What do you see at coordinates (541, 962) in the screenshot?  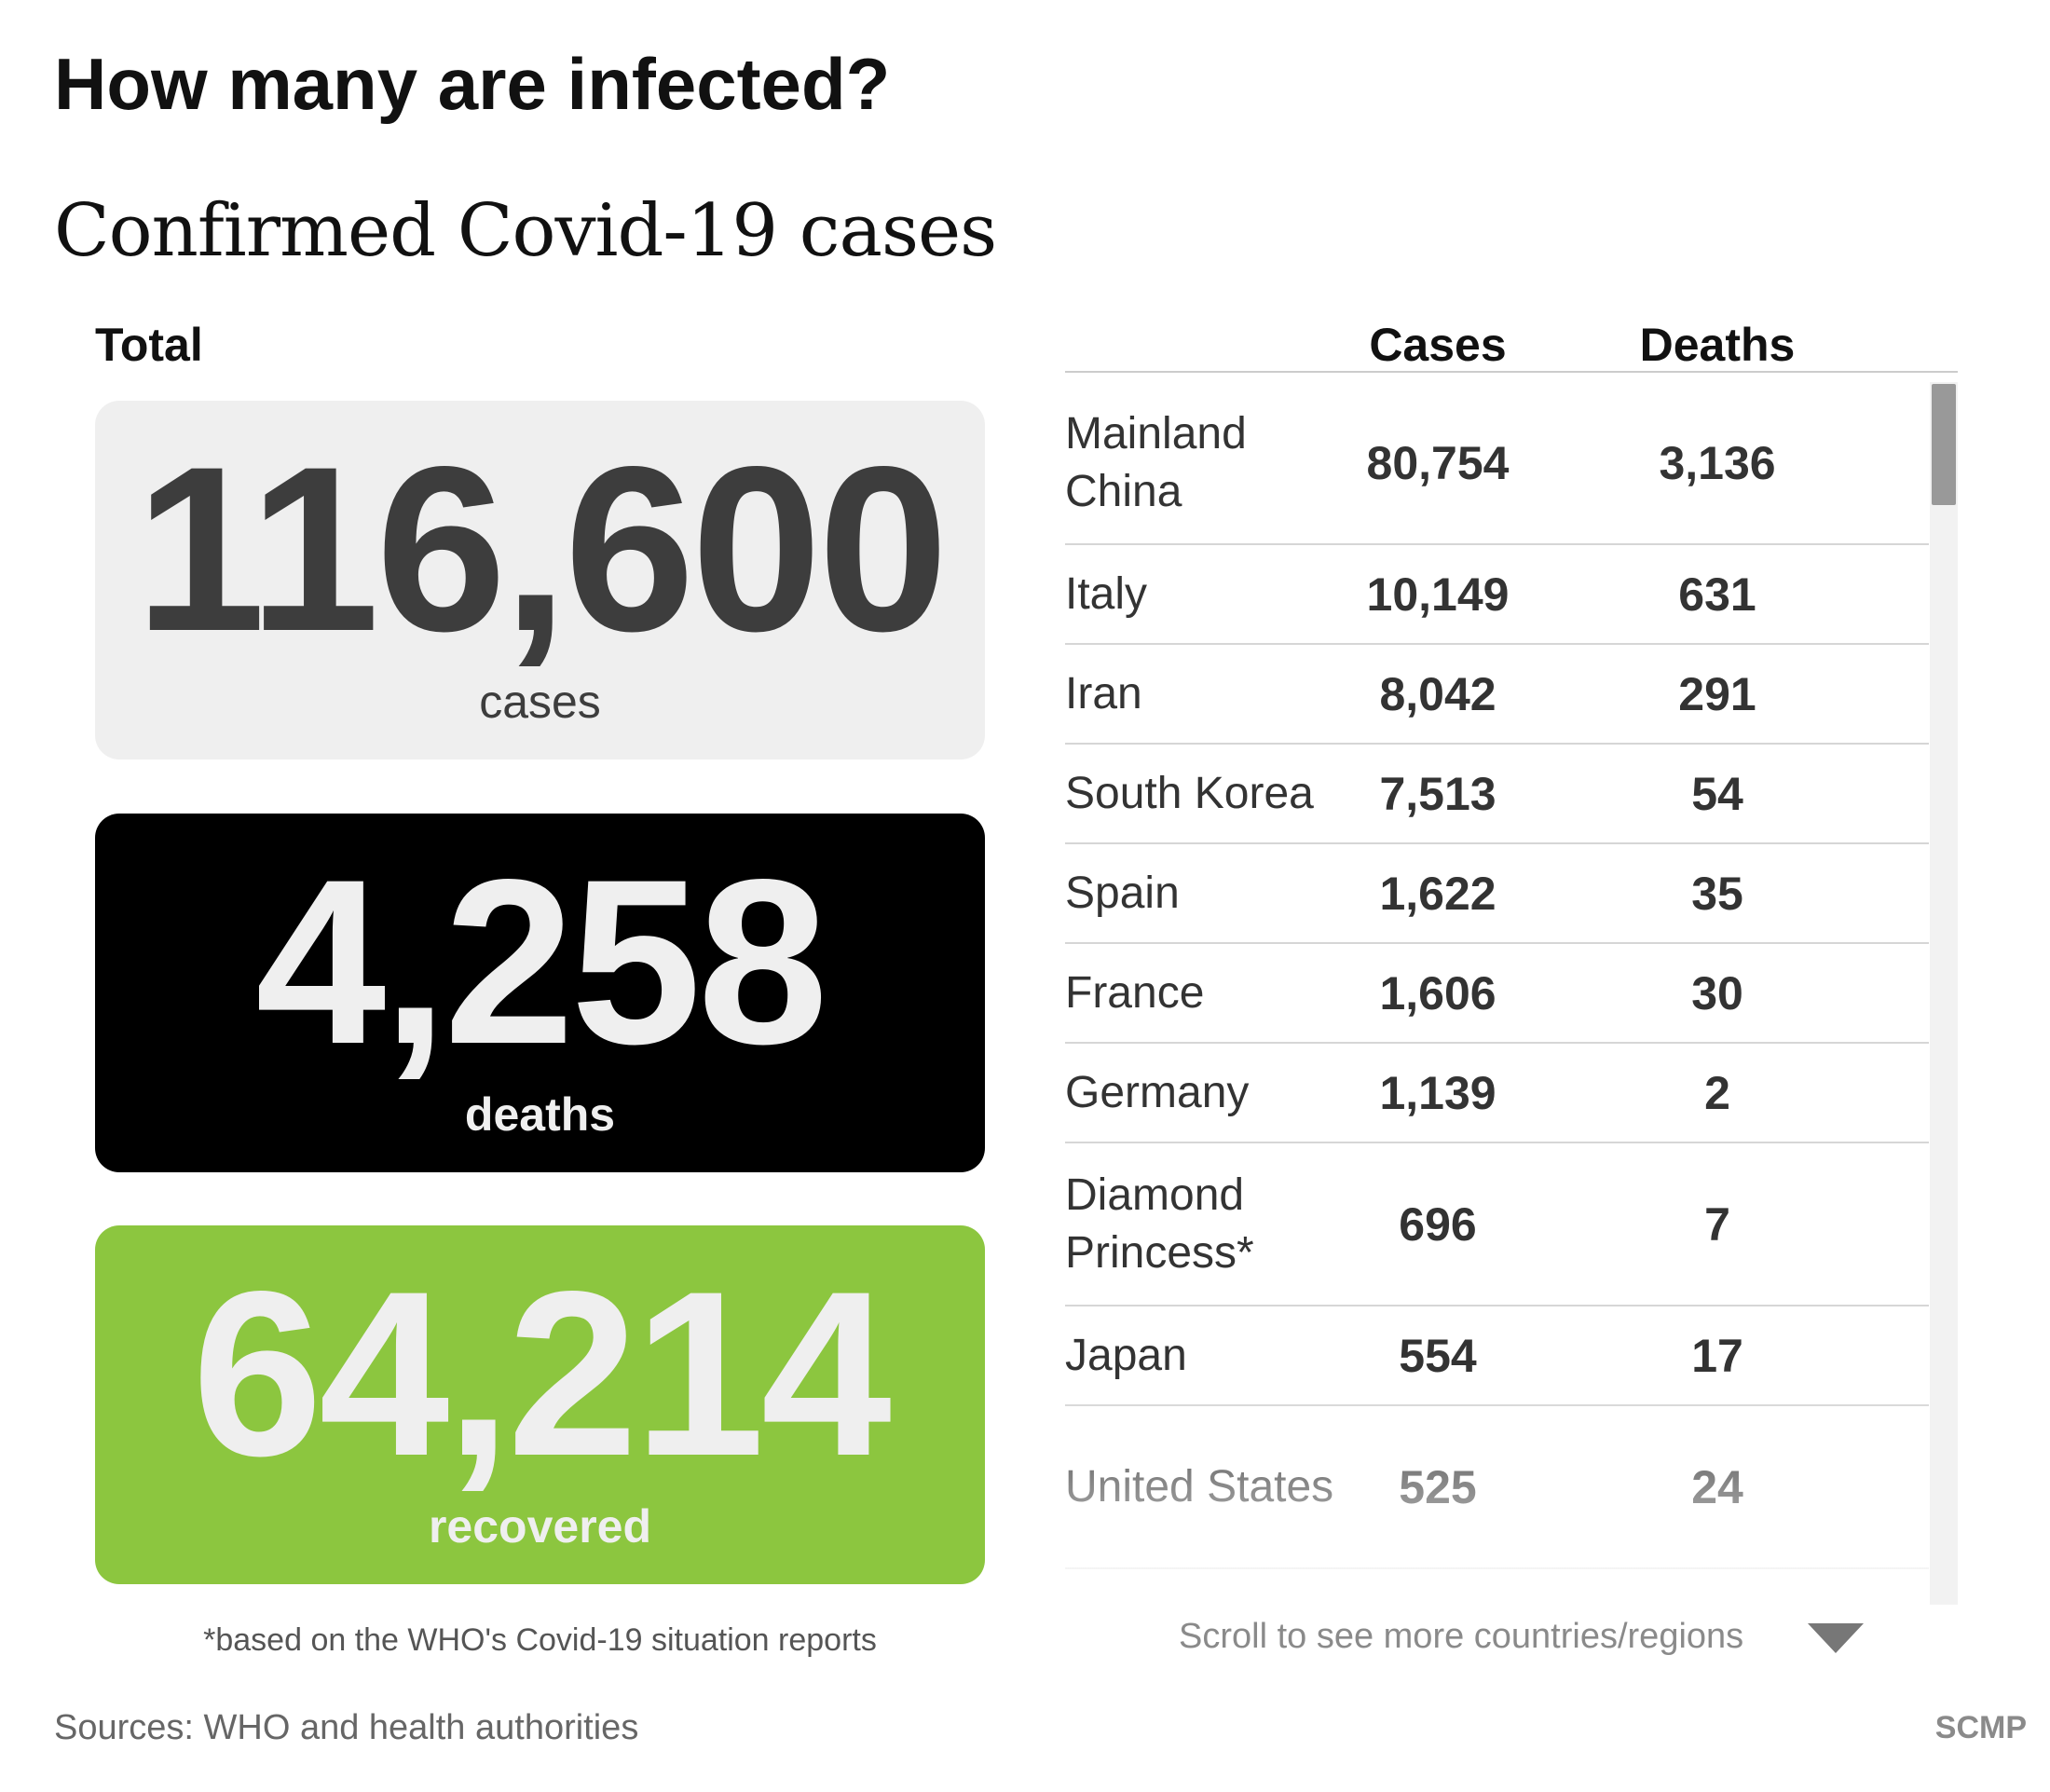 I see `total-deaths-value: 4,258` at bounding box center [541, 962].